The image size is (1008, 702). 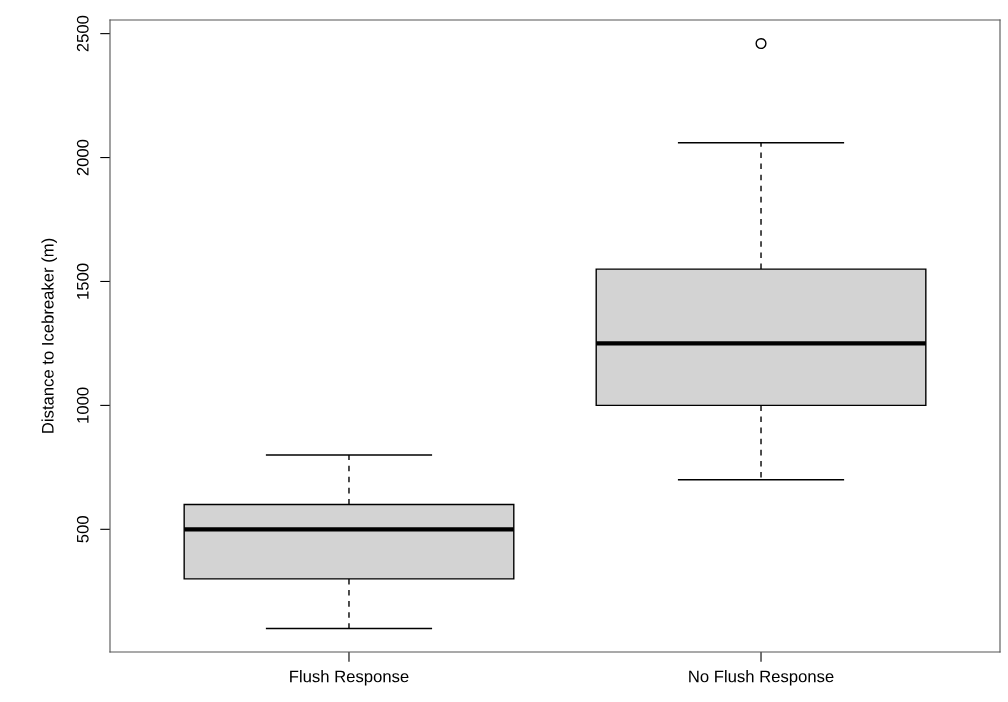 I want to click on x-tick-label: No Flush Response, so click(x=761, y=678).